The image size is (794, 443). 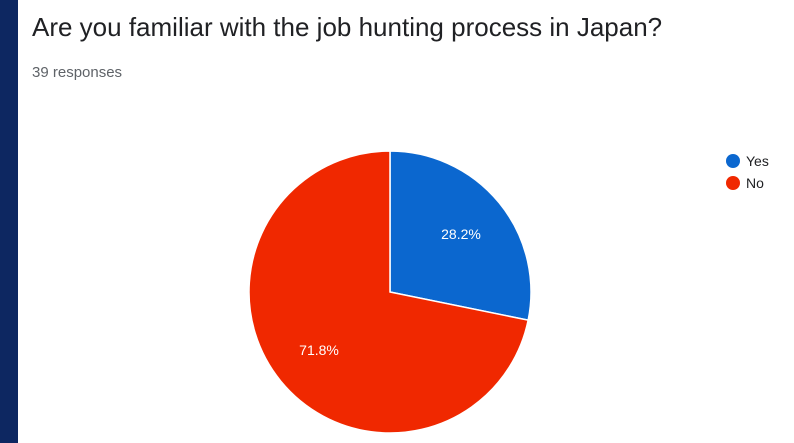 I want to click on slice-label-no: 71.8%, so click(x=319, y=350).